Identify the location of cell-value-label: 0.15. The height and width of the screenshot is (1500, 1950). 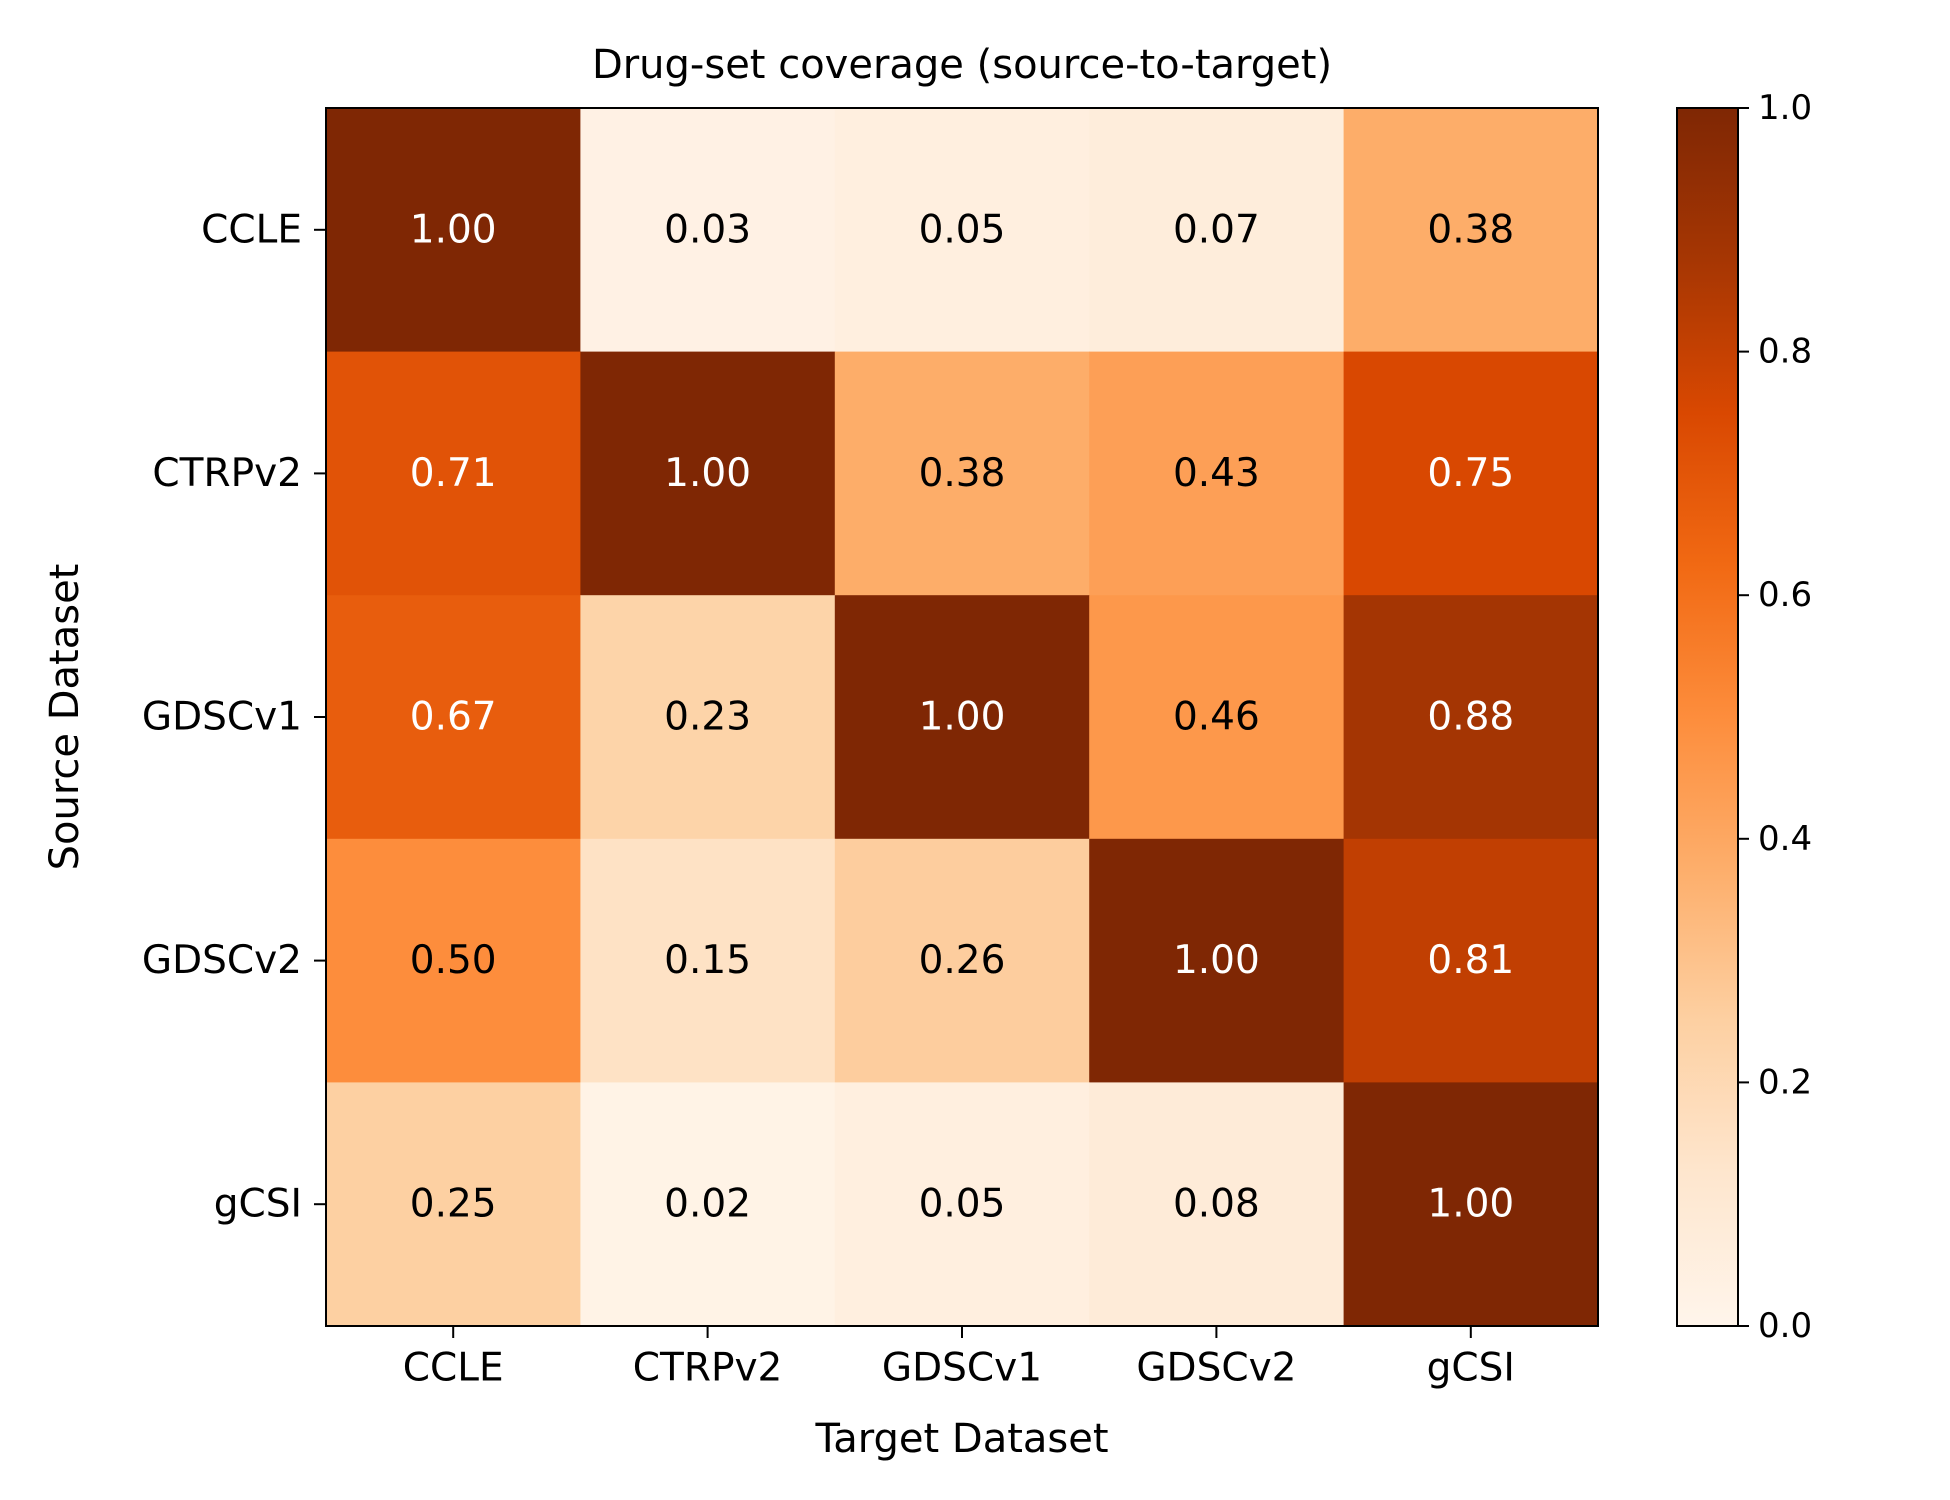
(707, 960).